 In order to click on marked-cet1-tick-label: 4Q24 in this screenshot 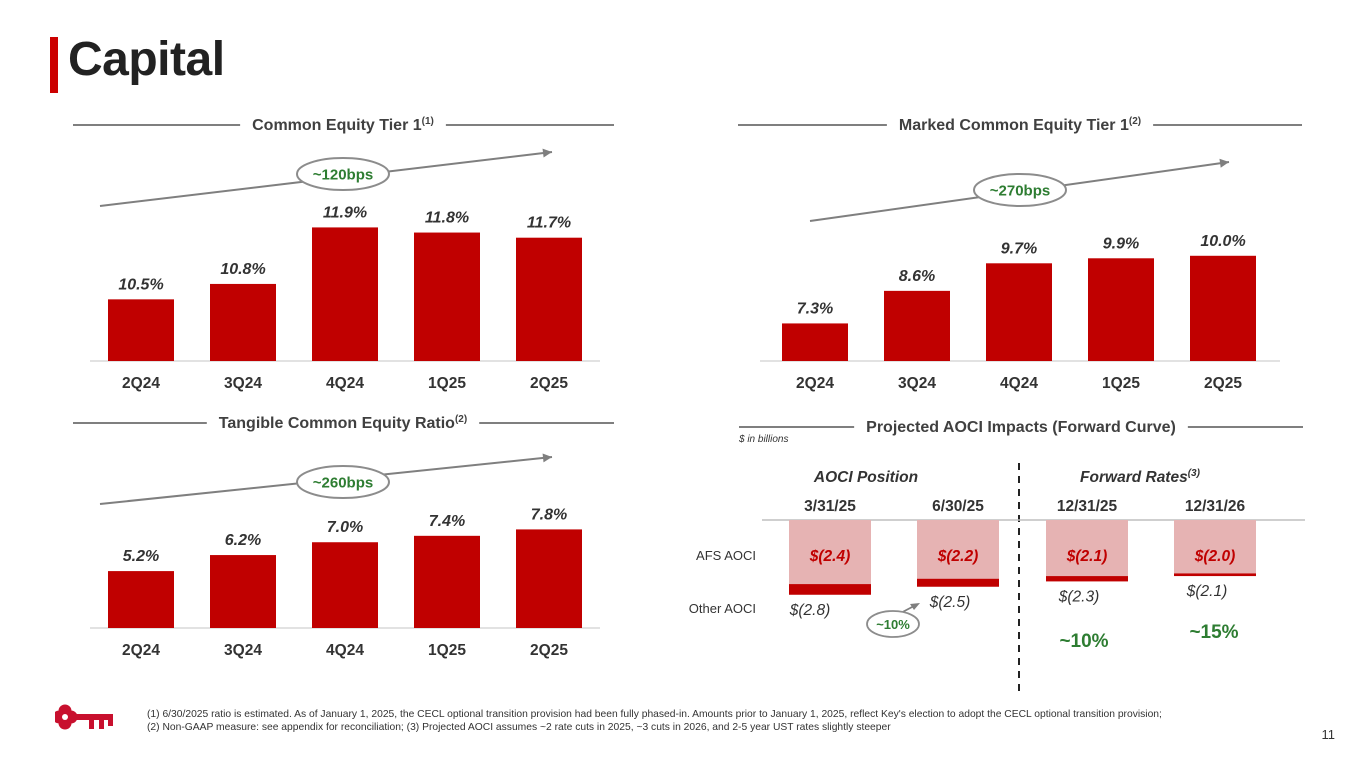, I will do `click(1019, 383)`.